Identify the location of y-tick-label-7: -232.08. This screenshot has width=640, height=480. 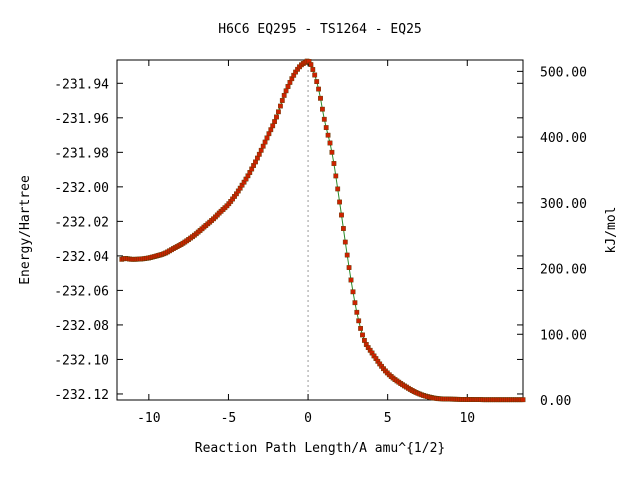
(81, 326).